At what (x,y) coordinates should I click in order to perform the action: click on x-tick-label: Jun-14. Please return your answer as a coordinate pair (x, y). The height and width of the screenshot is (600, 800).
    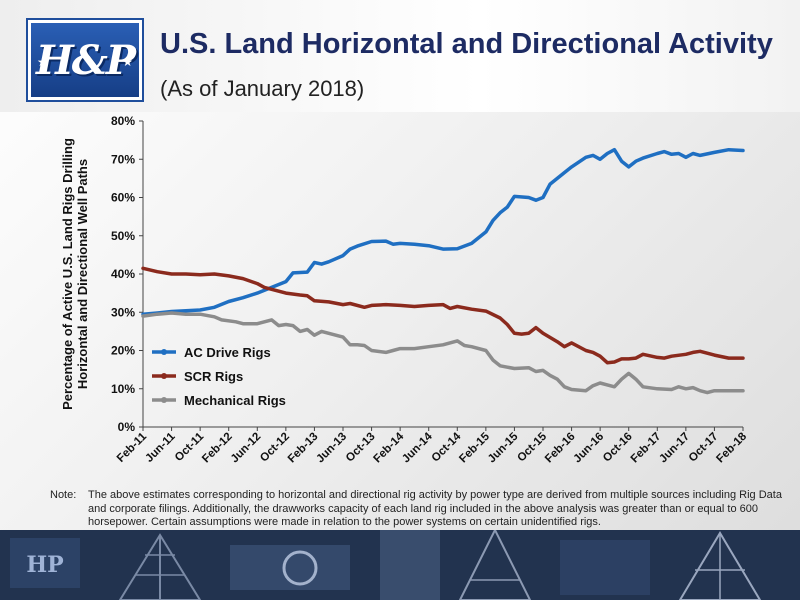
    Looking at the image, I should click on (417, 447).